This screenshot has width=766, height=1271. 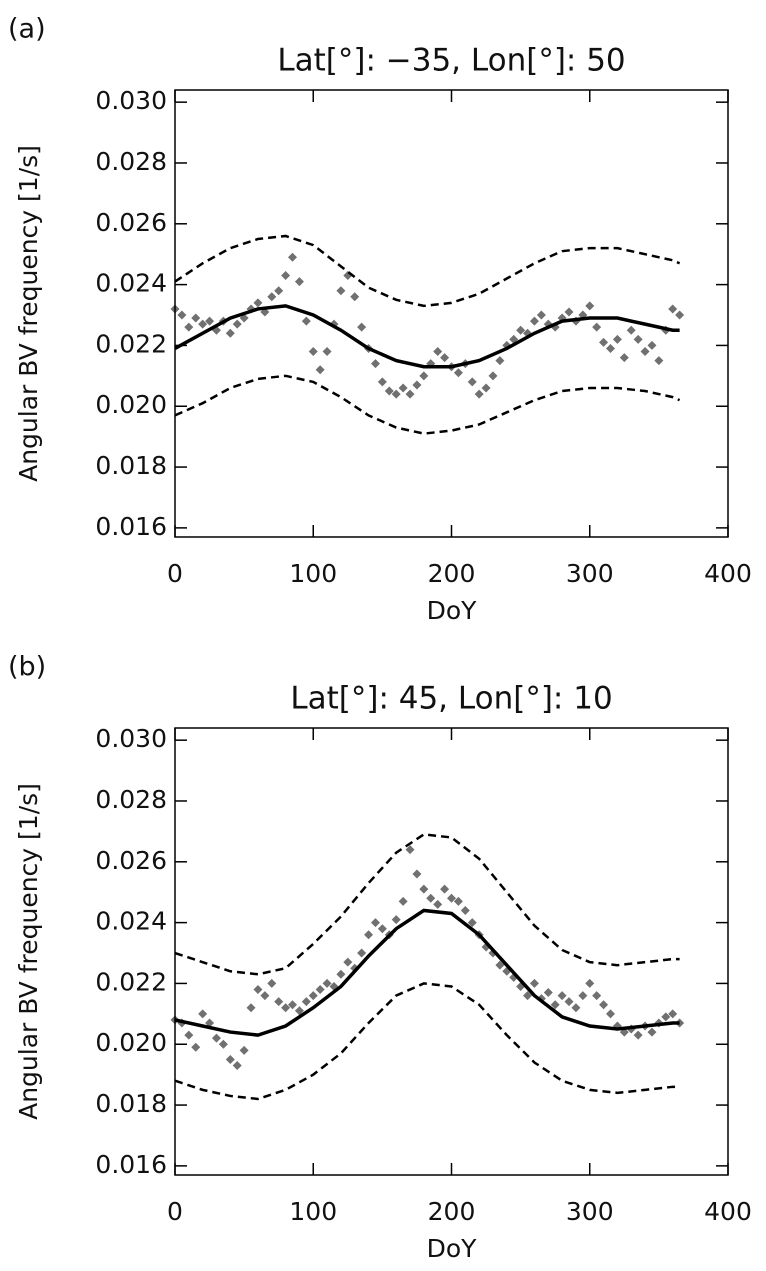 I want to click on chart-title: Lat[°]: −35, Lon[°]: 50, so click(x=451, y=61).